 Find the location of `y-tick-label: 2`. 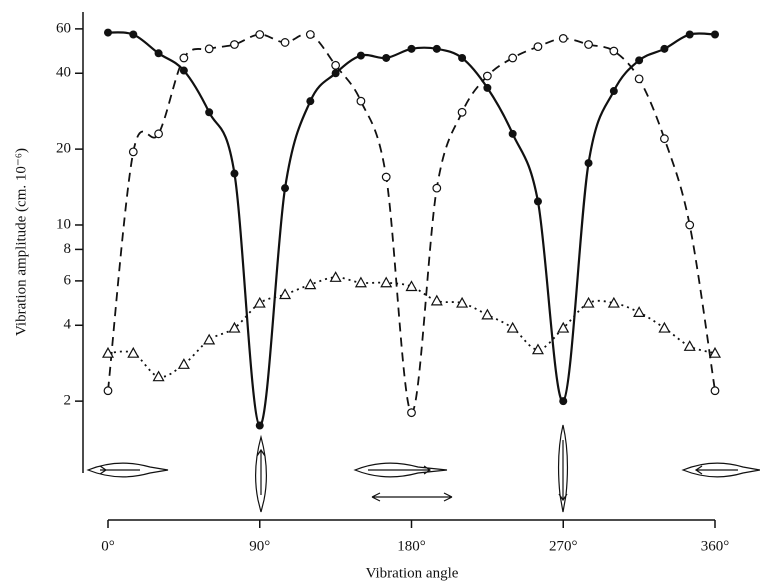

y-tick-label: 2 is located at coordinates (68, 401).